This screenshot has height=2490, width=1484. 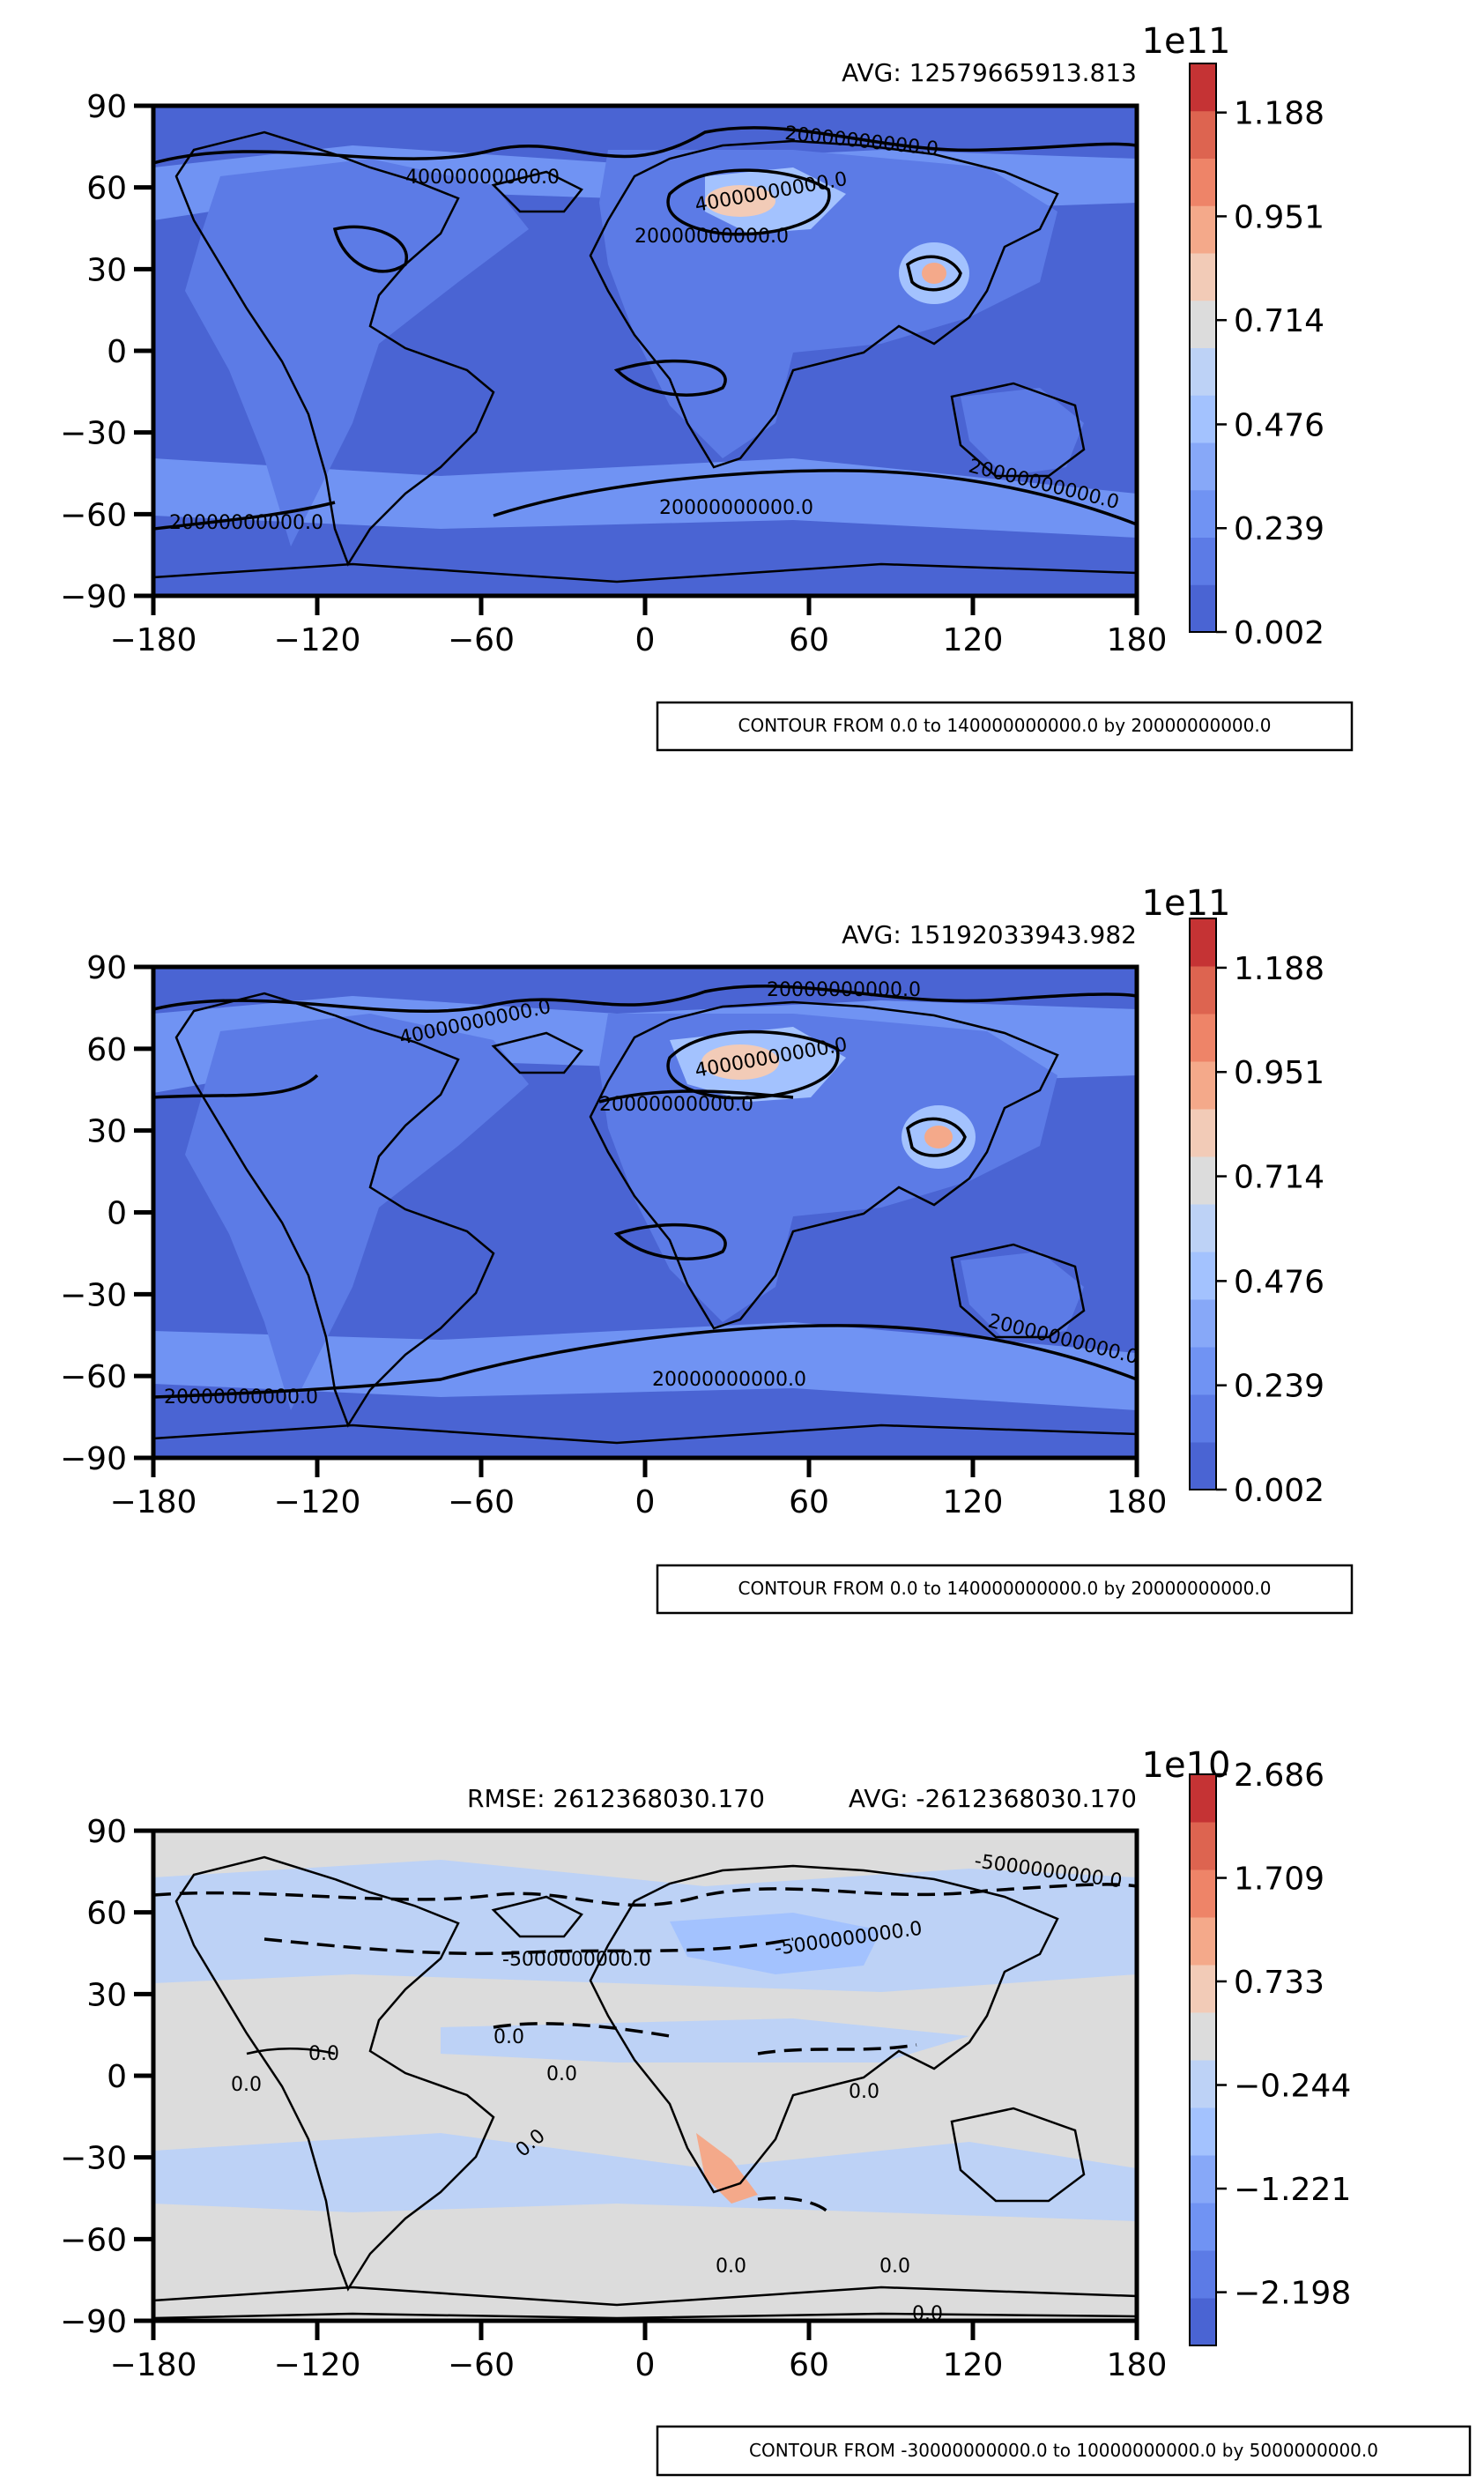 I want to click on y-ticks-2: 90 60 30 0 −30 −60 −90, so click(x=106, y=1213).